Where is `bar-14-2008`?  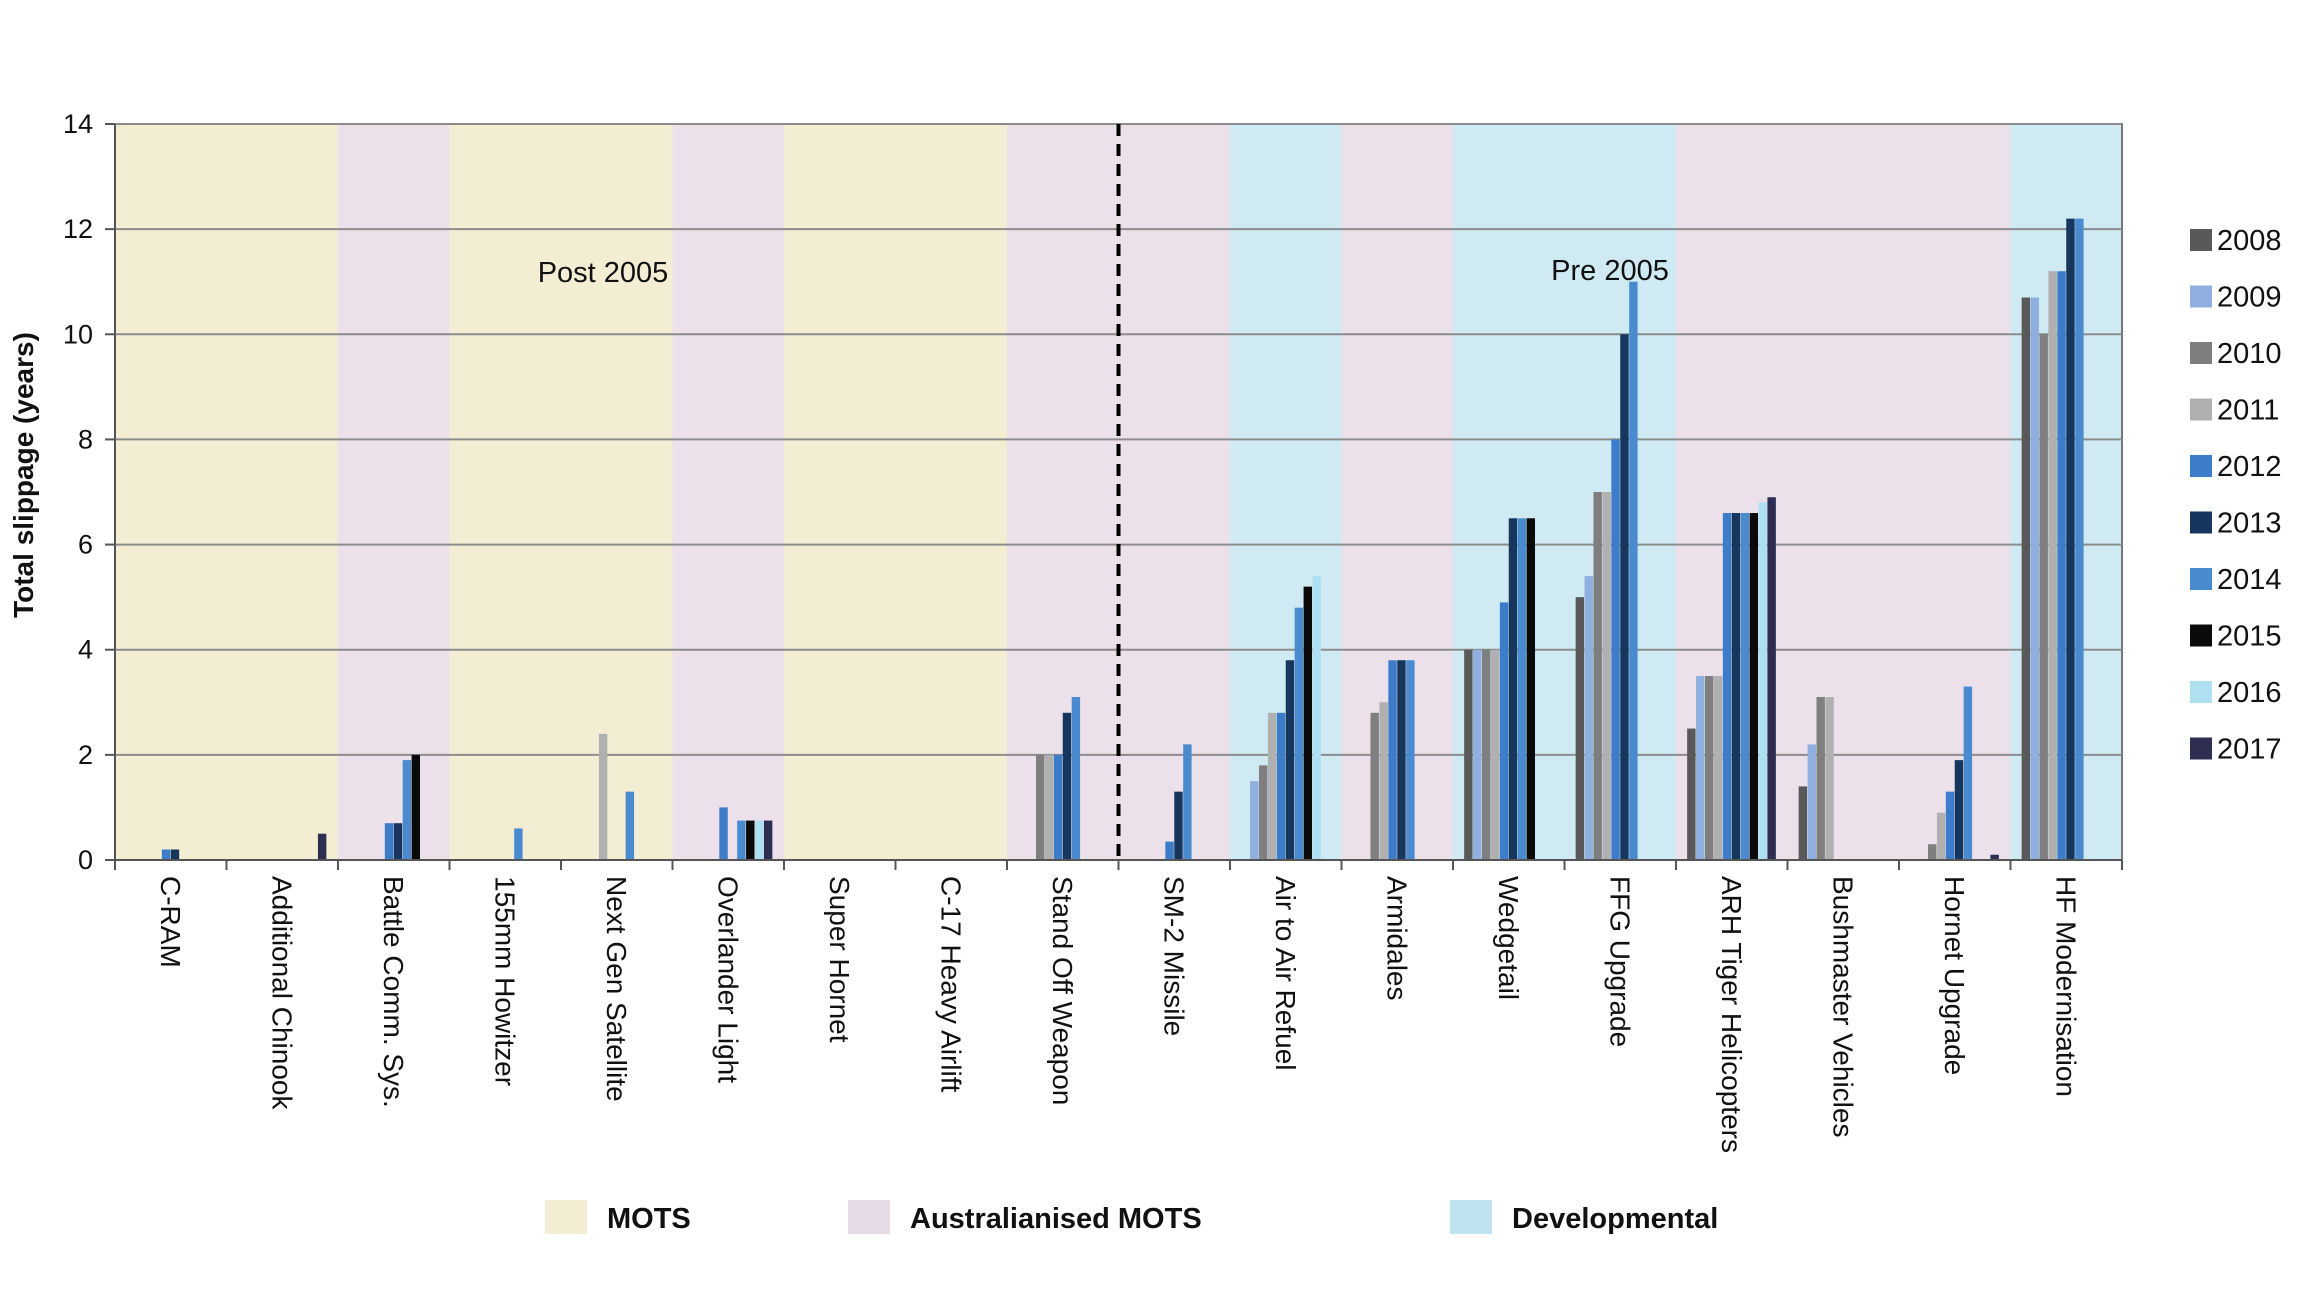
bar-14-2008 is located at coordinates (1580, 728).